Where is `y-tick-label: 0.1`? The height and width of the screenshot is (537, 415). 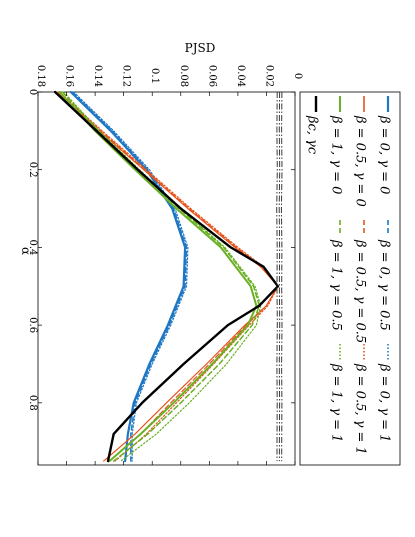 y-tick-label: 0.1 is located at coordinates (154, 76).